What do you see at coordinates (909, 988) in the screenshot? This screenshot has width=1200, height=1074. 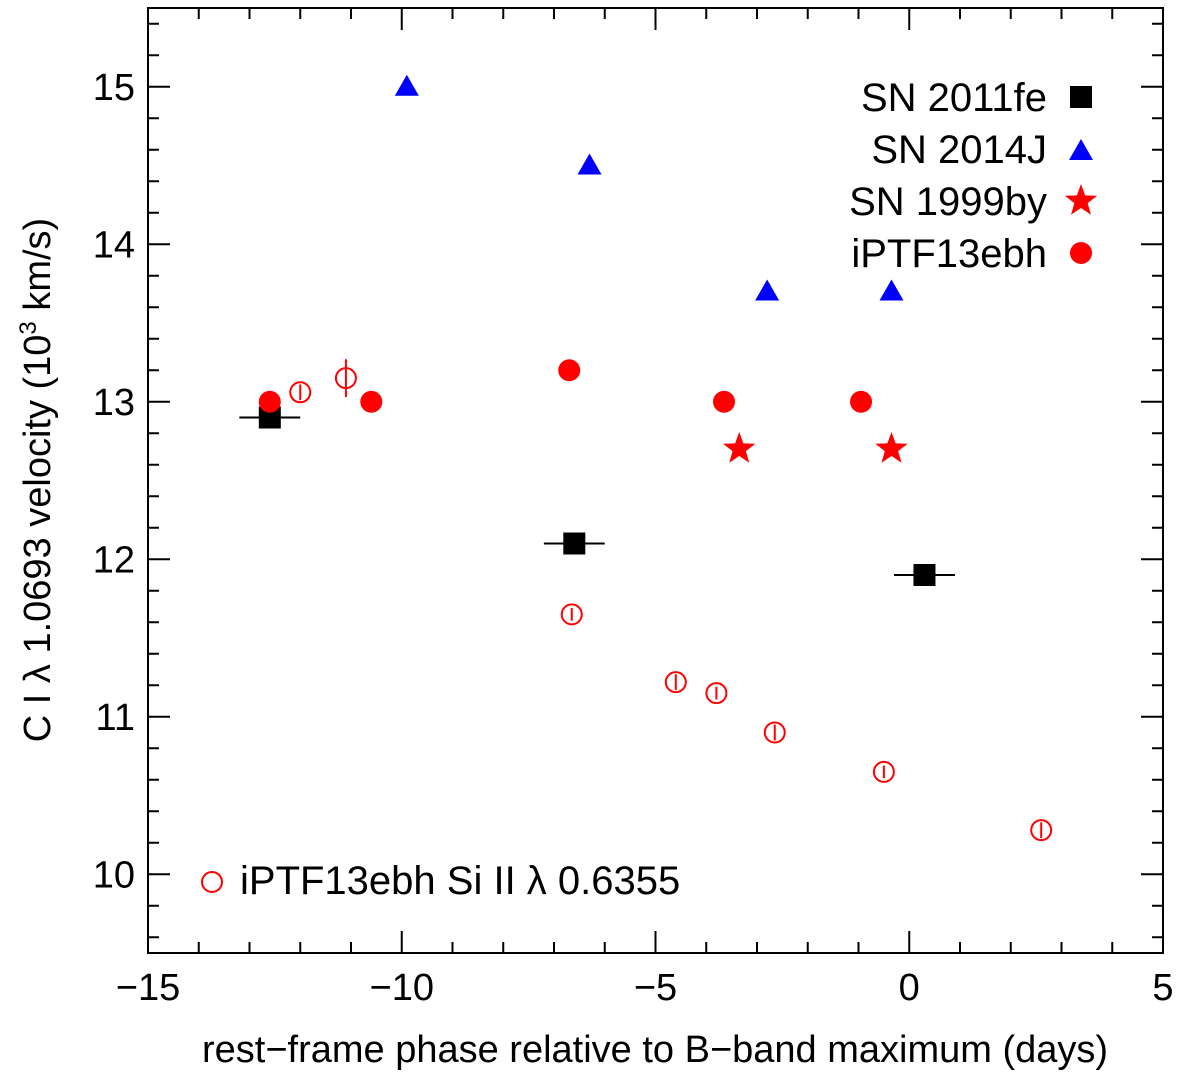 I see `x-tick-label: 0` at bounding box center [909, 988].